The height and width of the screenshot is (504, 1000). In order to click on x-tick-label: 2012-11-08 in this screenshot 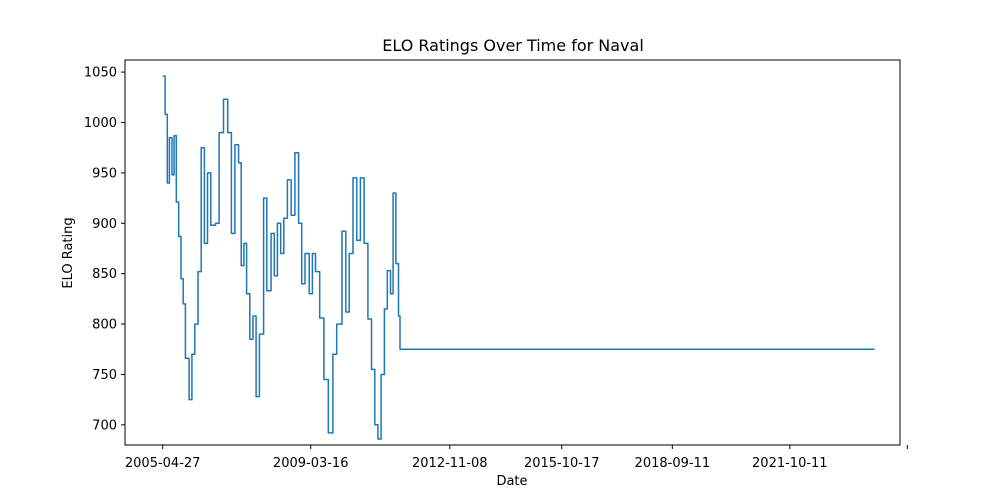, I will do `click(450, 463)`.